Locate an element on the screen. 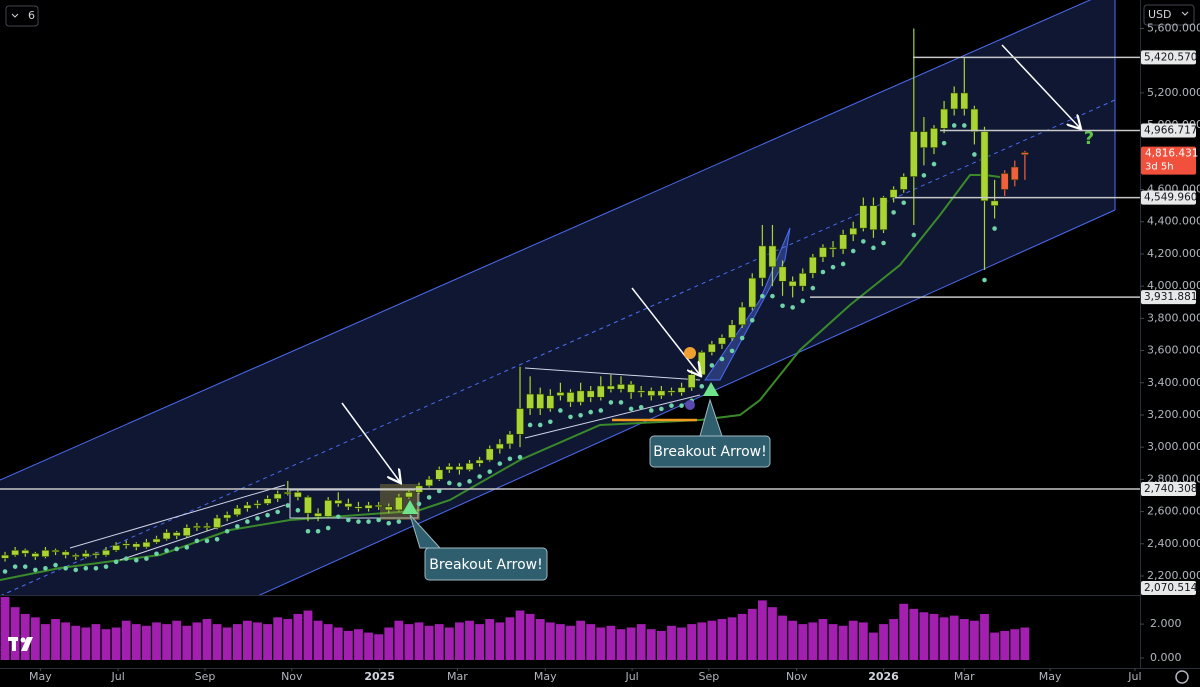 This screenshot has height=687, width=1200. currency-button is located at coordinates (1169, 15).